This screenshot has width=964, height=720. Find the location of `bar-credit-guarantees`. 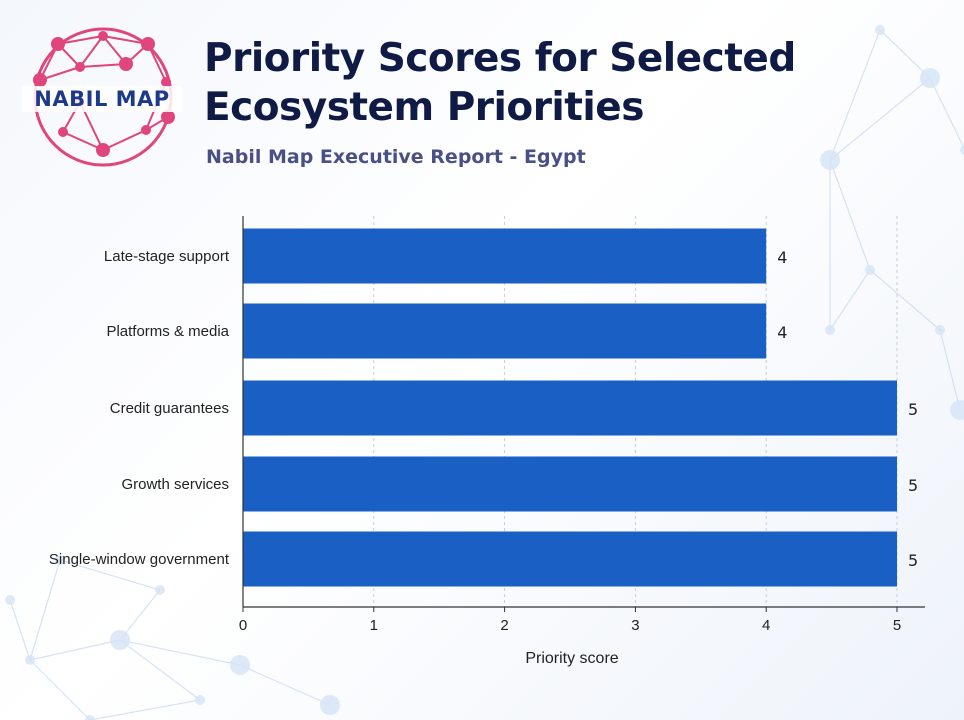

bar-credit-guarantees is located at coordinates (570, 408).